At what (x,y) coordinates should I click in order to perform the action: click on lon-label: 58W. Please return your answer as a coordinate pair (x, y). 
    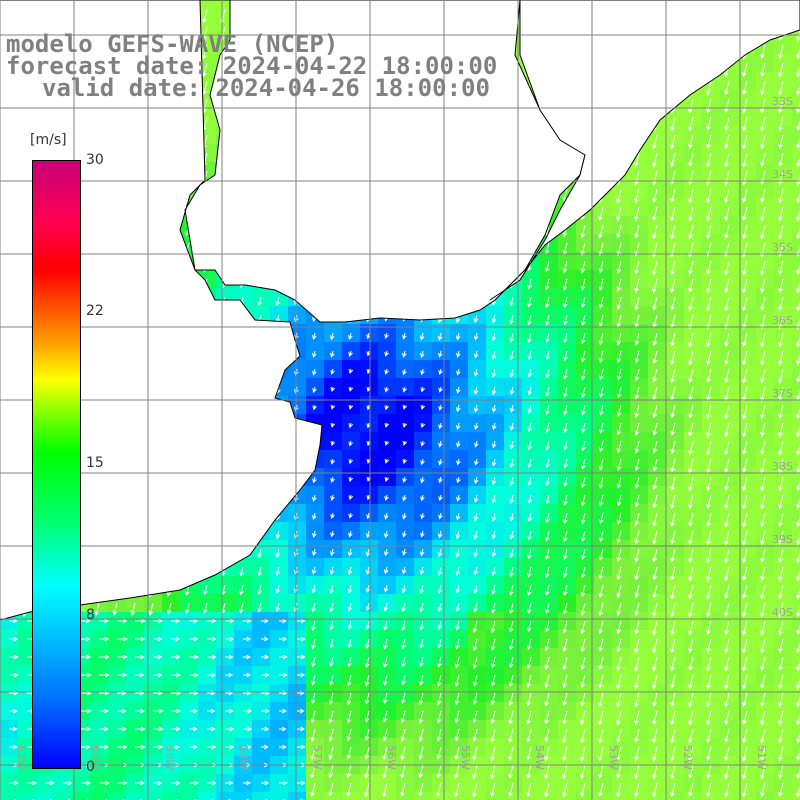
    Looking at the image, I should click on (243, 757).